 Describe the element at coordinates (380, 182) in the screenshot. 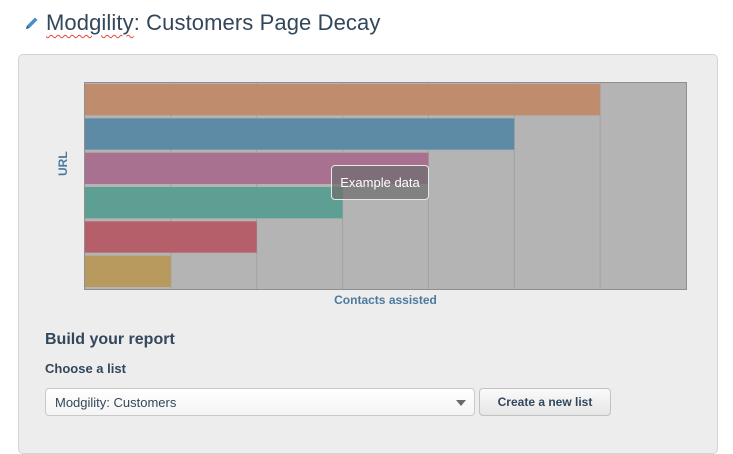

I see `example-data-badge: Example data` at that location.